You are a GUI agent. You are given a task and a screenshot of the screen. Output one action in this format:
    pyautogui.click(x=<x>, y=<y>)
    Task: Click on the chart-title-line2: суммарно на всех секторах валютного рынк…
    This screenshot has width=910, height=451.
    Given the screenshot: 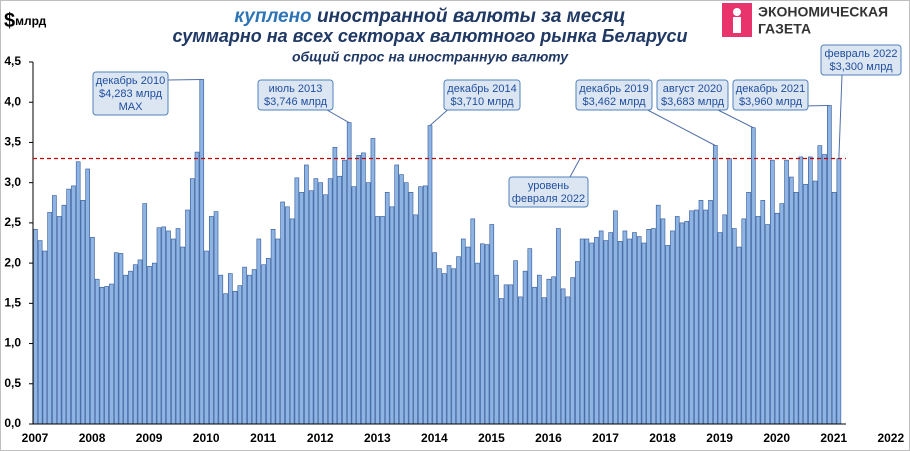 What is the action you would take?
    pyautogui.click(x=429, y=36)
    